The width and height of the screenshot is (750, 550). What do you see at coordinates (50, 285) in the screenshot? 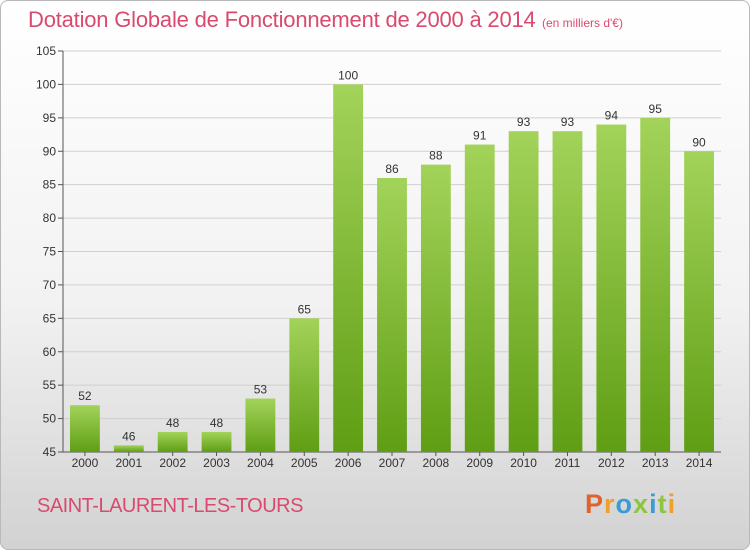
I see `y-tick-label: 70` at bounding box center [50, 285].